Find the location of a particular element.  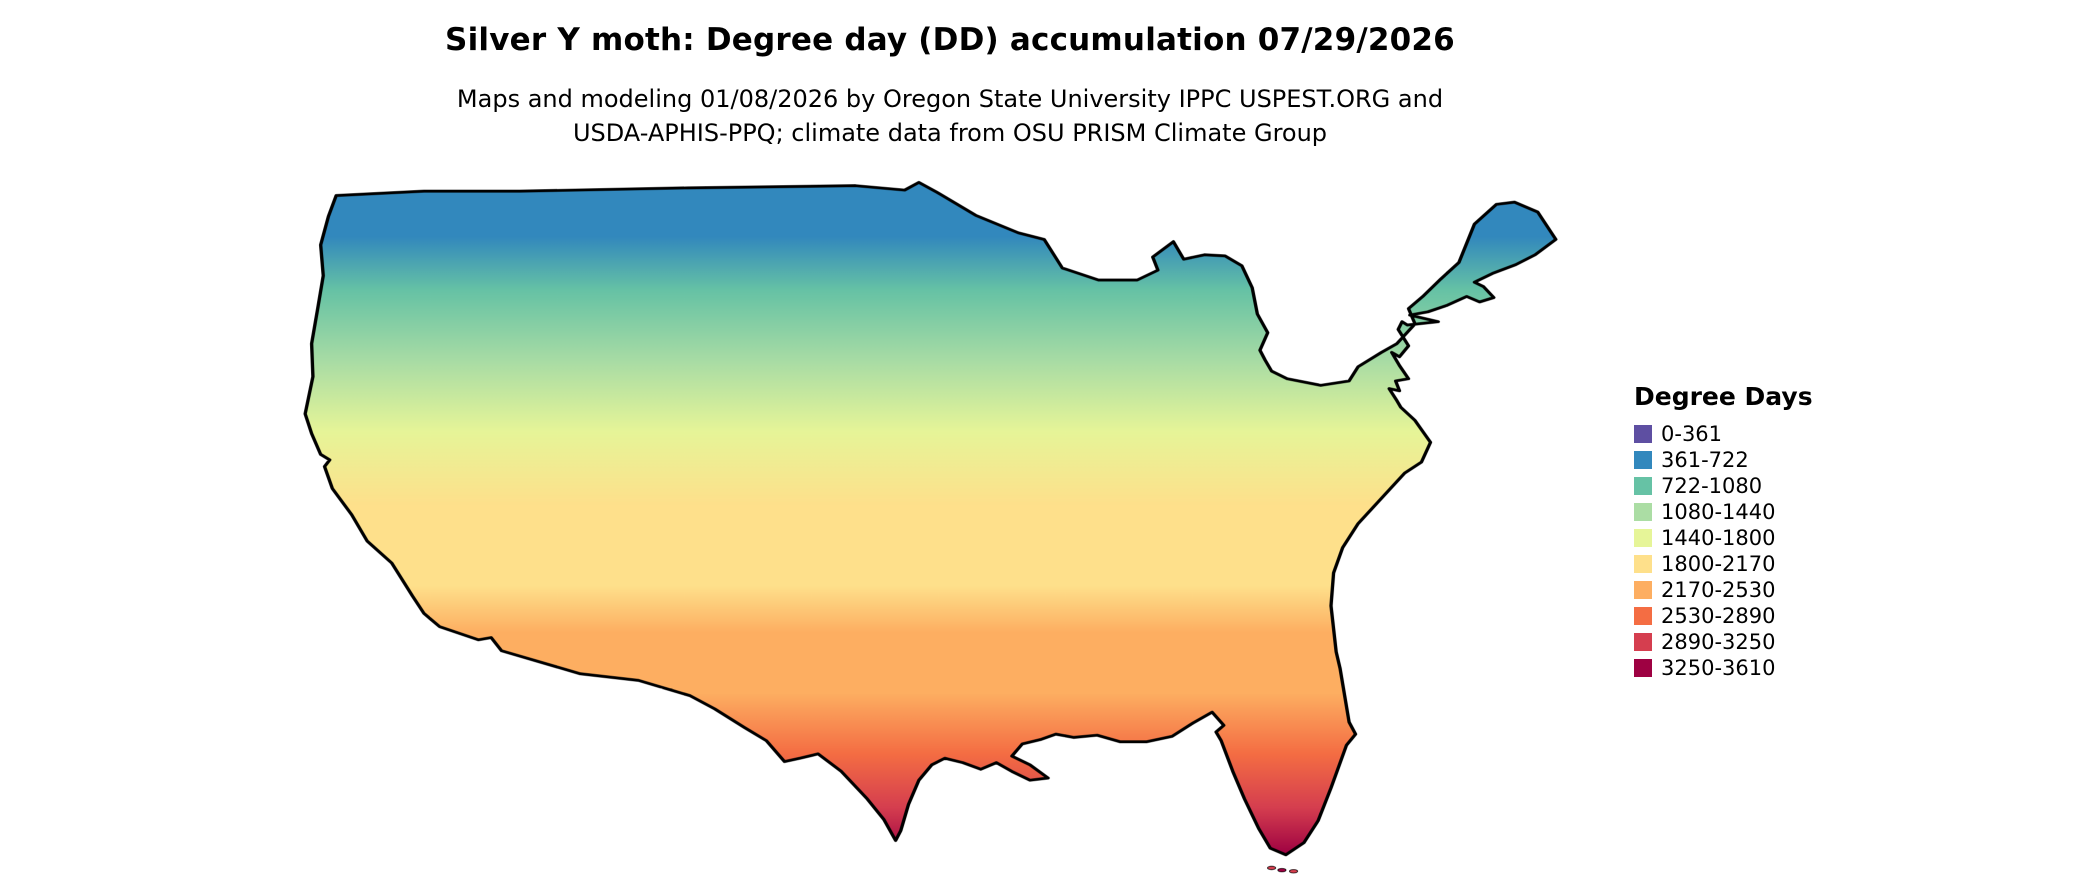

legend-item-label: 722-1080 is located at coordinates (1712, 486).